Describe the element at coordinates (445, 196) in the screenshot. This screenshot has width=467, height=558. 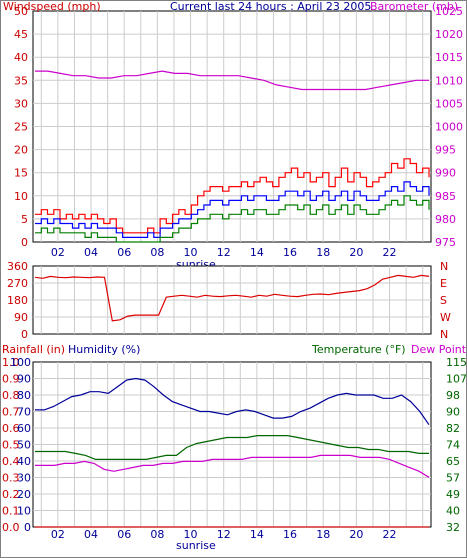
I see `right-tick-label: 985` at that location.